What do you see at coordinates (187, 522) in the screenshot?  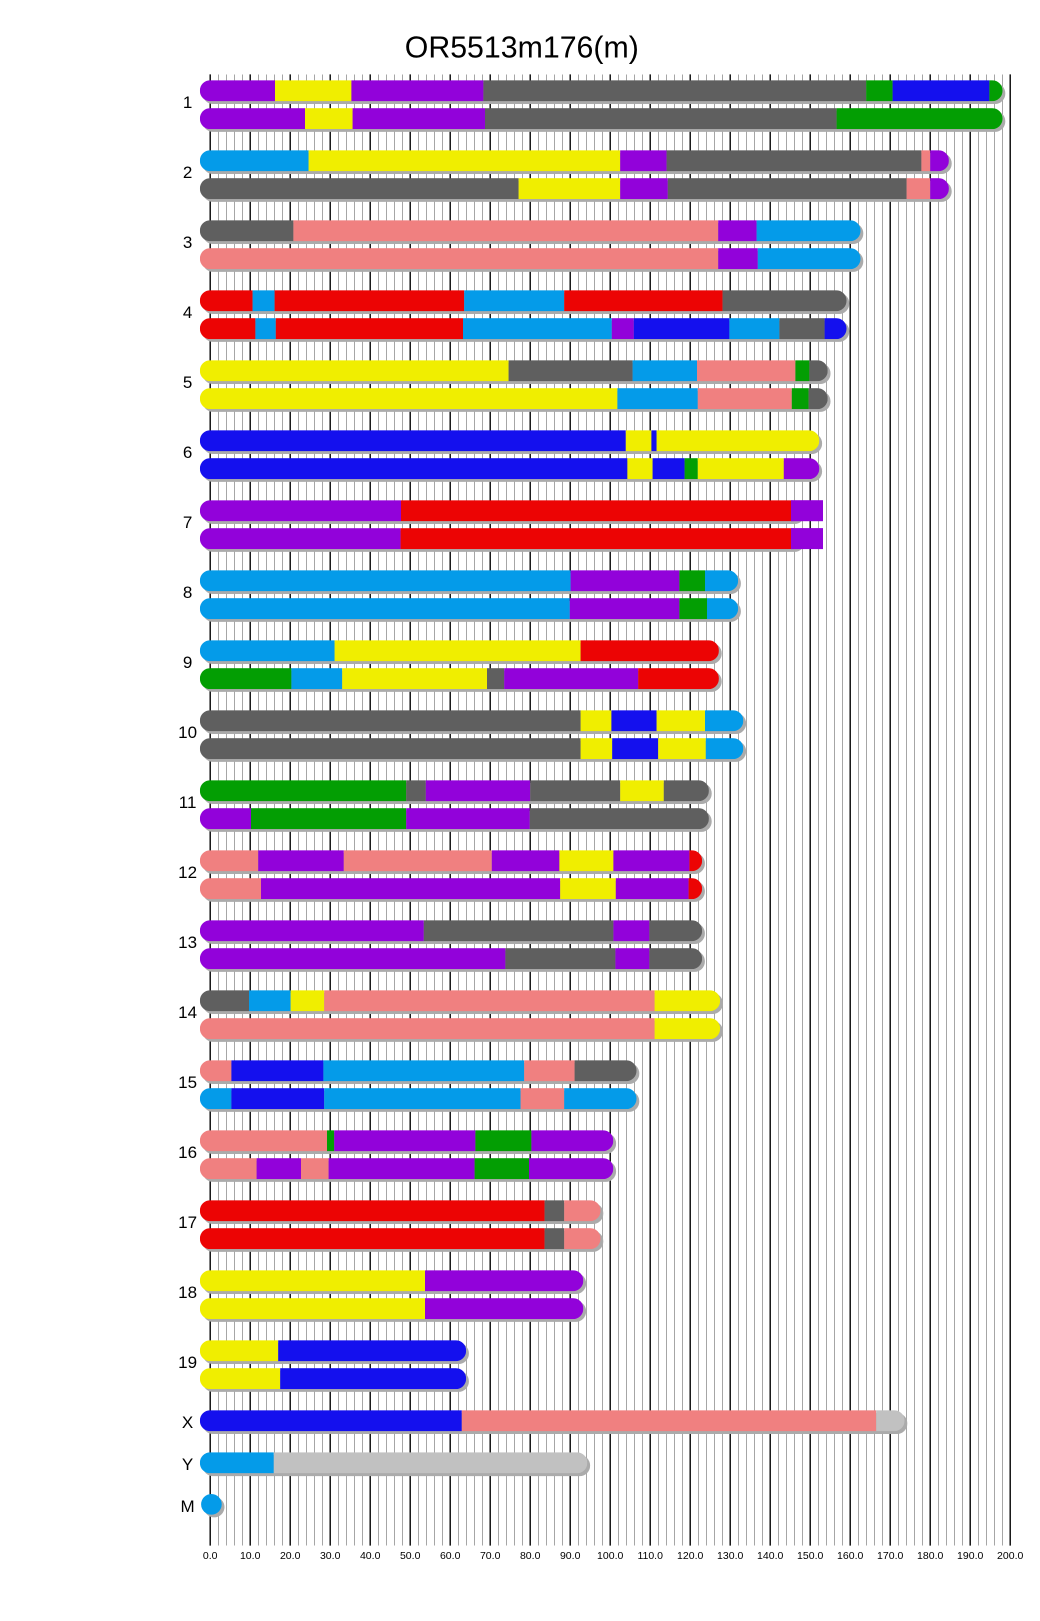 I see `svg-text: 7` at bounding box center [187, 522].